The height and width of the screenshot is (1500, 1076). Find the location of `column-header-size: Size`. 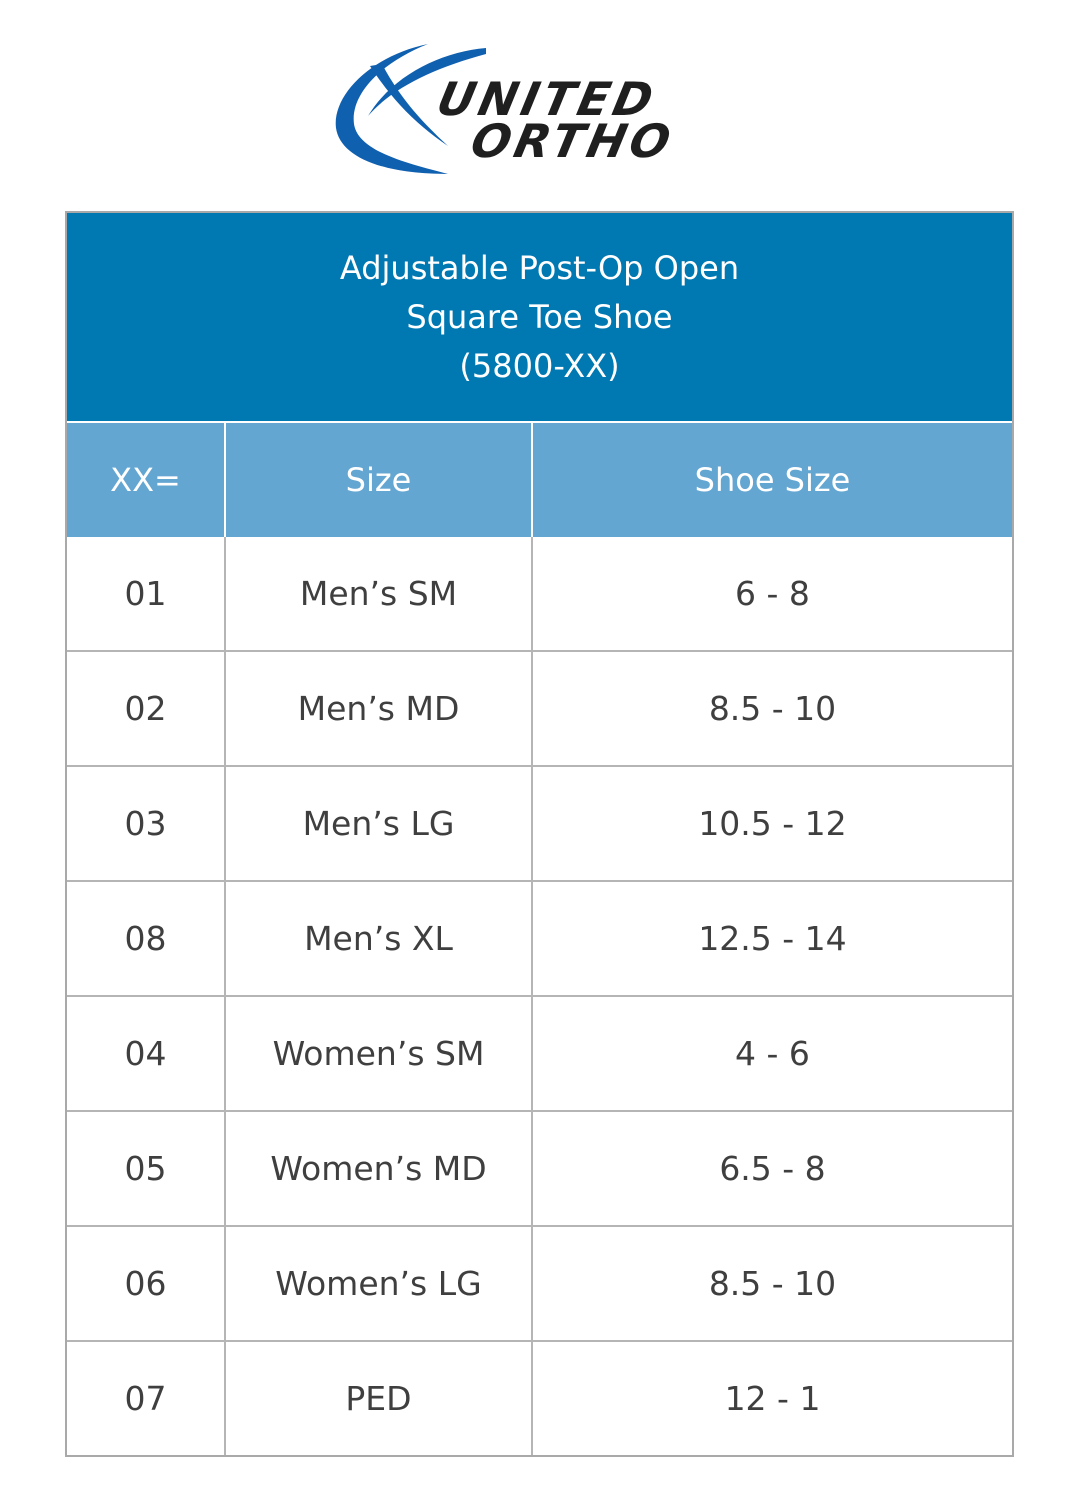

column-header-size: Size is located at coordinates (378, 479).